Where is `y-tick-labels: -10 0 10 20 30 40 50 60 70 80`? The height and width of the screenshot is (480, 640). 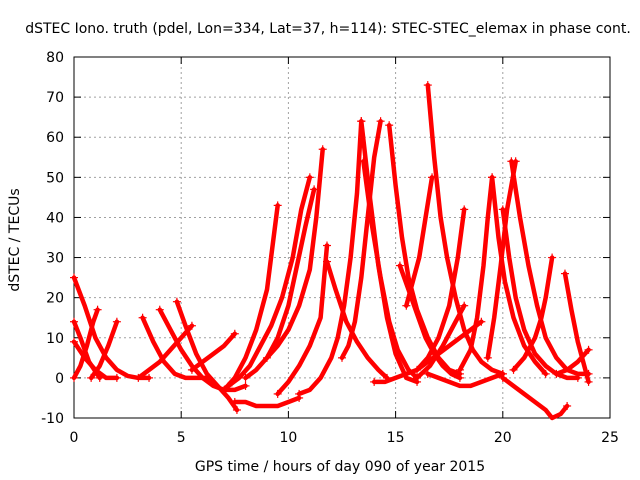 y-tick-labels: -10 0 10 20 30 40 50 60 70 80 is located at coordinates (52, 238).